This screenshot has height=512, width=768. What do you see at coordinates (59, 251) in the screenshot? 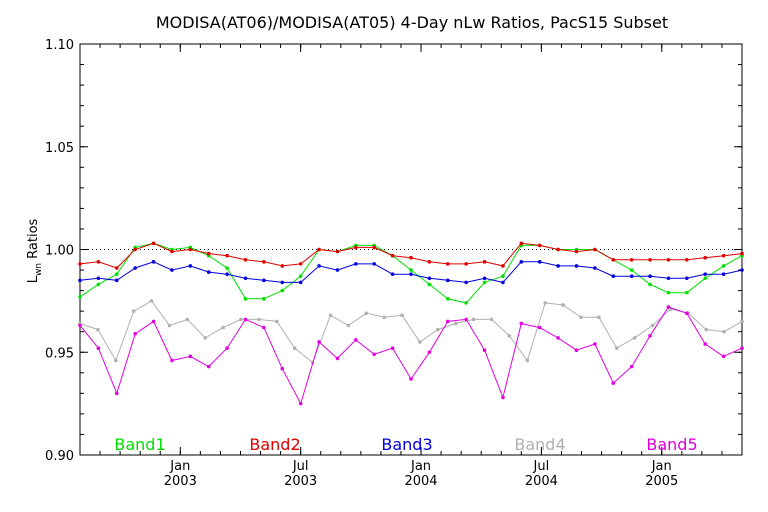
I see `y-tick-label-2: 1.00` at bounding box center [59, 251].